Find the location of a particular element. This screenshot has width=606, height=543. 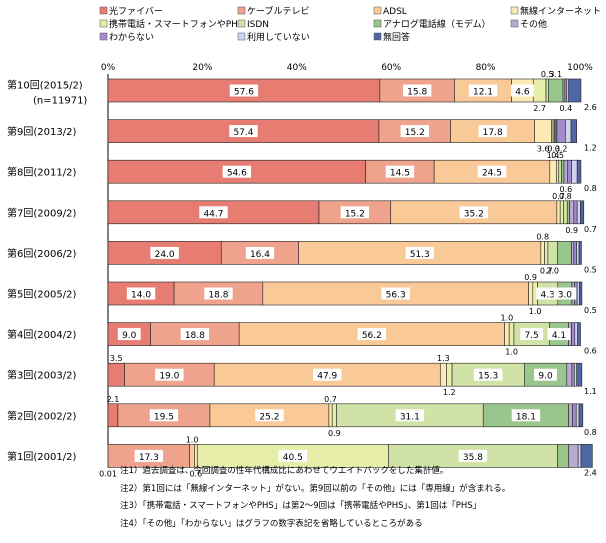

data-label: 2.0 is located at coordinates (552, 270).